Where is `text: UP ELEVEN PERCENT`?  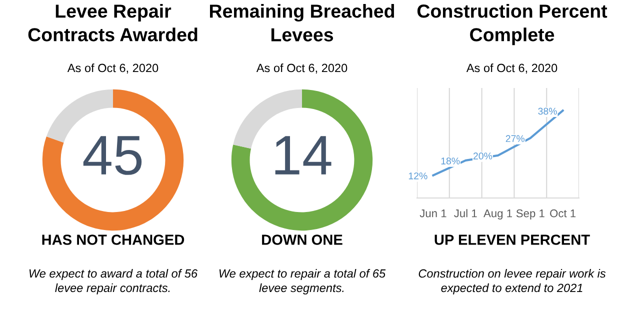 text: UP ELEVEN PERCENT is located at coordinates (512, 239).